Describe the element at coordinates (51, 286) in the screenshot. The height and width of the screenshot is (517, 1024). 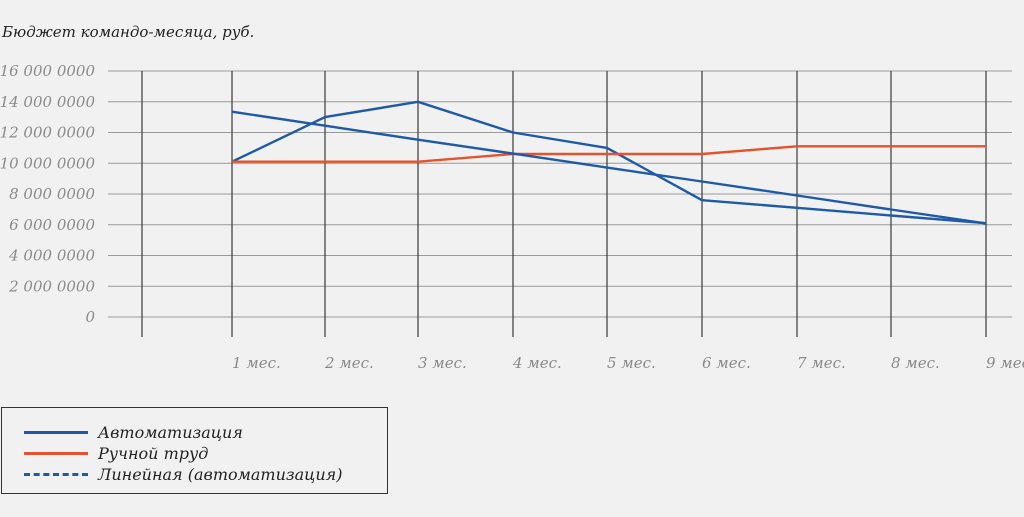
I see `y-tick-label: 2 000 0000` at that location.